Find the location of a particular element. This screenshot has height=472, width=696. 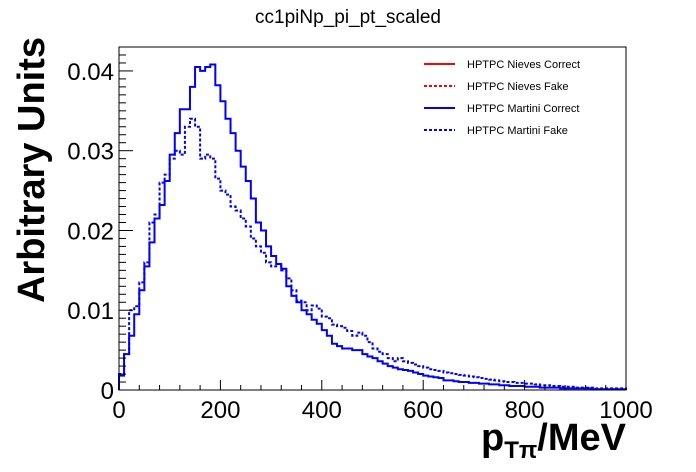

chart-title: cc1piNp_pi_pt_scaled is located at coordinates (348, 17).